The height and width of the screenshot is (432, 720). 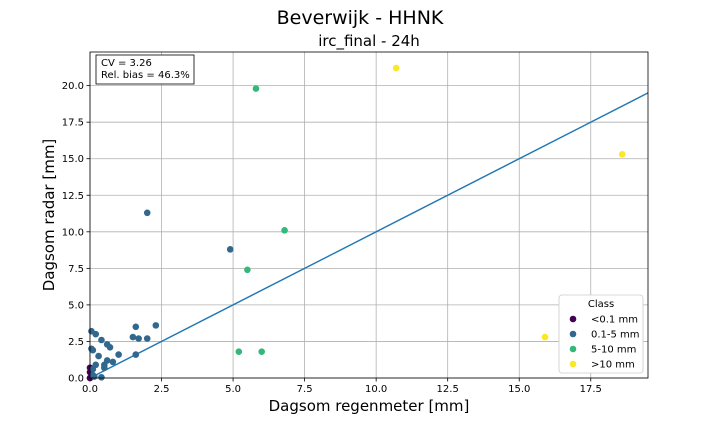 What do you see at coordinates (591, 389) in the screenshot?
I see `x-tick-label: 17.5` at bounding box center [591, 389].